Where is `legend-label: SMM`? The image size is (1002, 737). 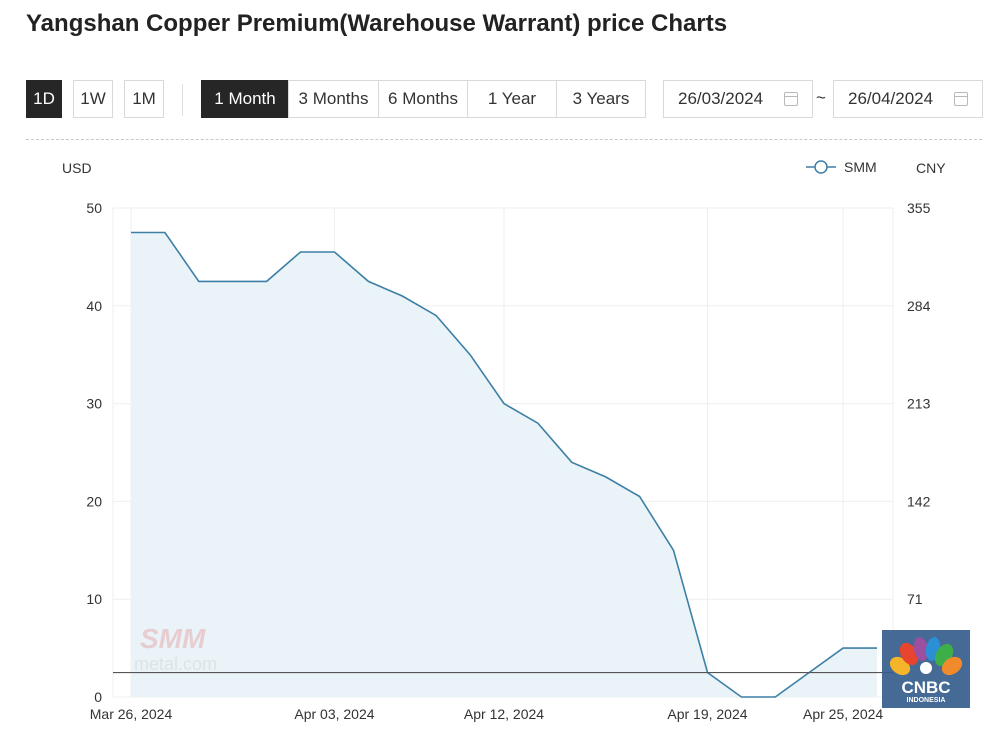 legend-label: SMM is located at coordinates (860, 167).